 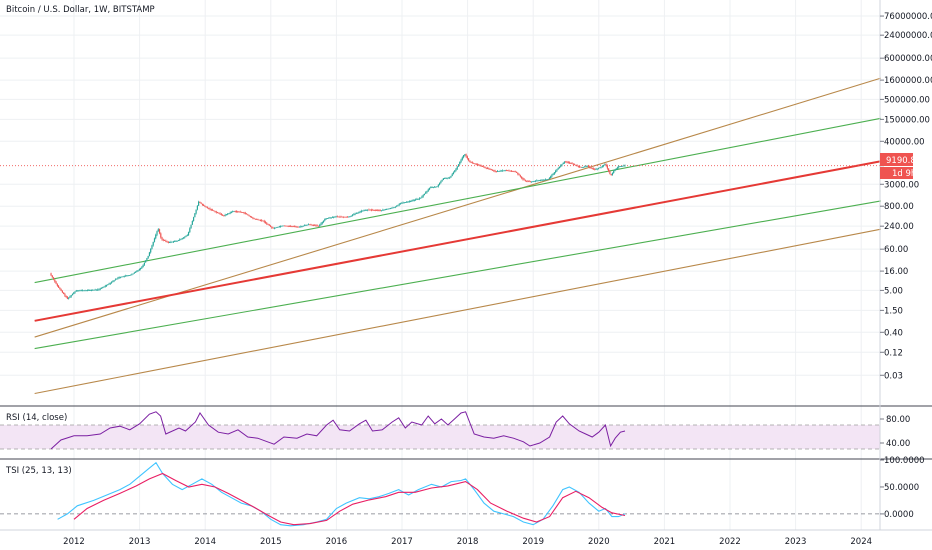 I want to click on tsi-pane, so click(x=440, y=494).